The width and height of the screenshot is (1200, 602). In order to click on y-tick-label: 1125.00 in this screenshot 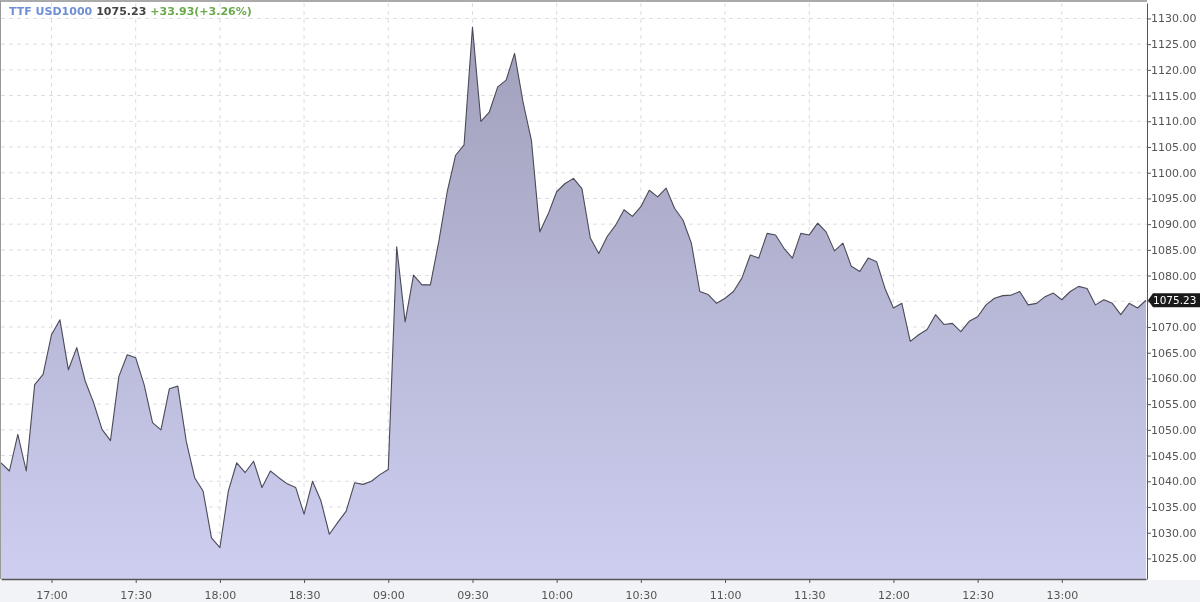, I will do `click(1174, 45)`.